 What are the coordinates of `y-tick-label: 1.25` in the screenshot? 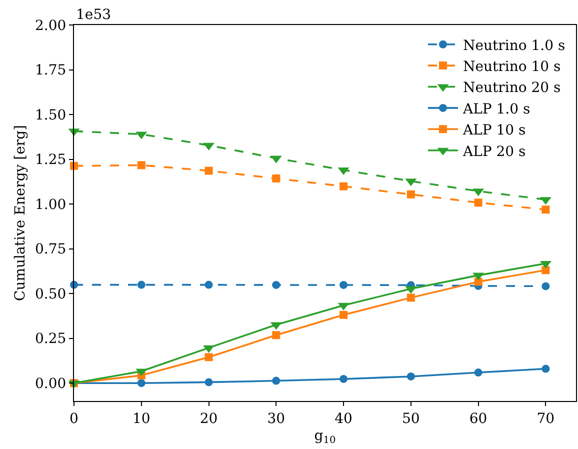 It's located at (50, 160).